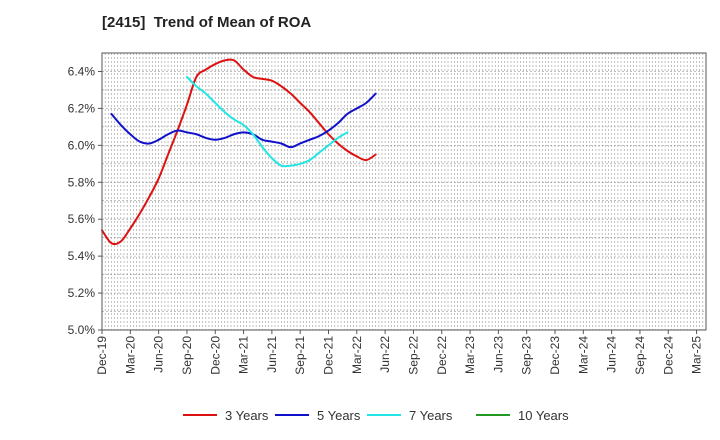 The height and width of the screenshot is (440, 720). I want to click on series-line-5-years, so click(243, 120).